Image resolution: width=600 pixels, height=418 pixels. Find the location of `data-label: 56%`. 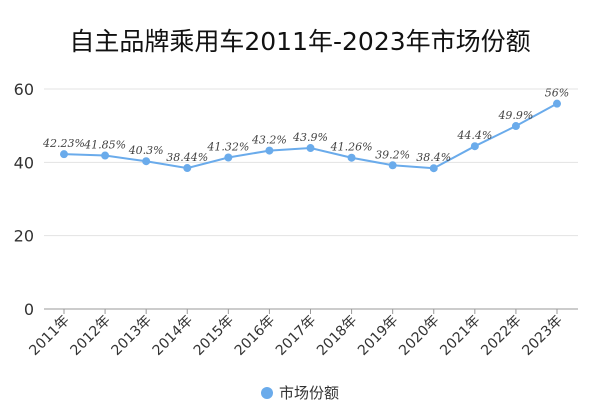

data-label: 56% is located at coordinates (557, 93).